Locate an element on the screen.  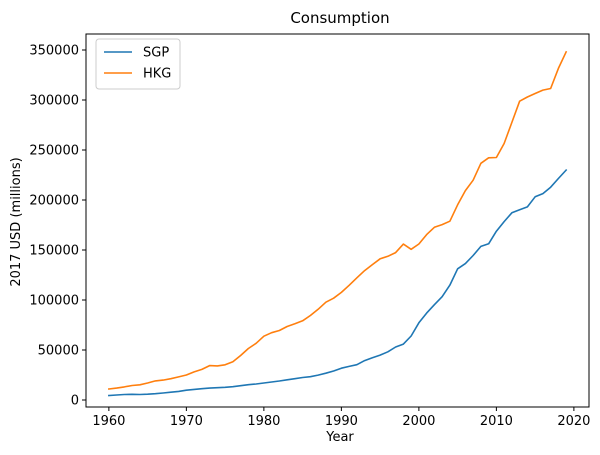
y-tick-label: 0 is located at coordinates (75, 401).